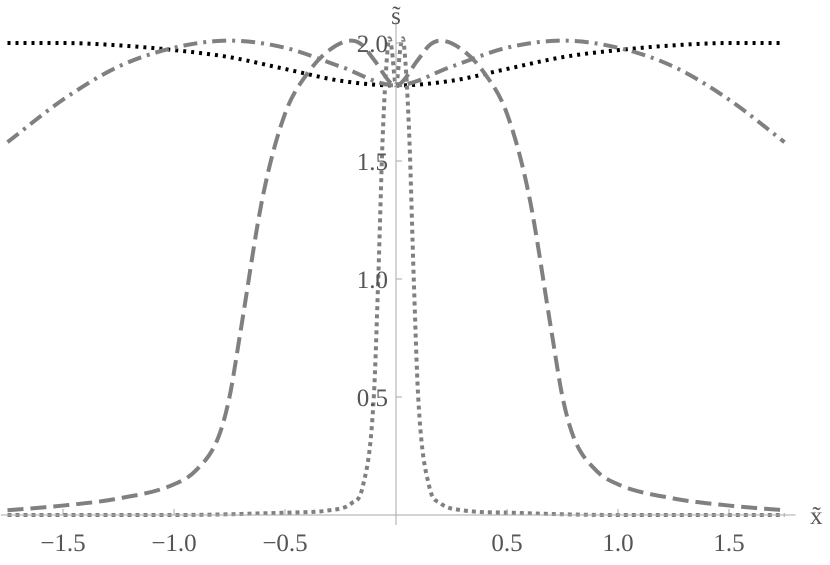 Image resolution: width=830 pixels, height=565 pixels. I want to click on x-tick-label: −1.0, so click(173, 543).